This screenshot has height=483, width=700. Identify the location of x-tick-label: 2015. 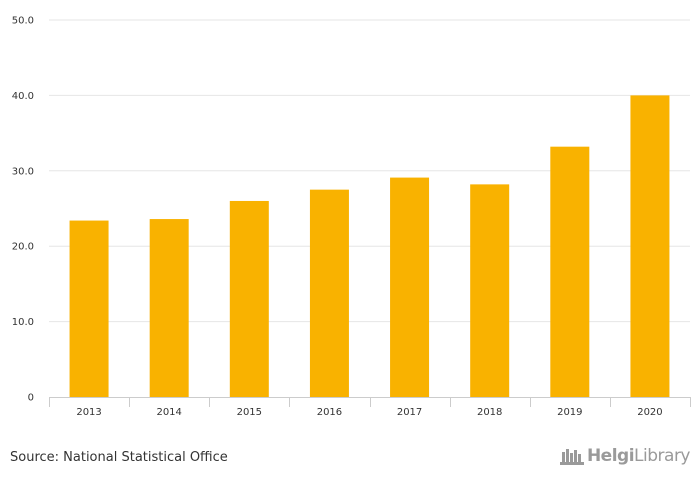
(249, 412).